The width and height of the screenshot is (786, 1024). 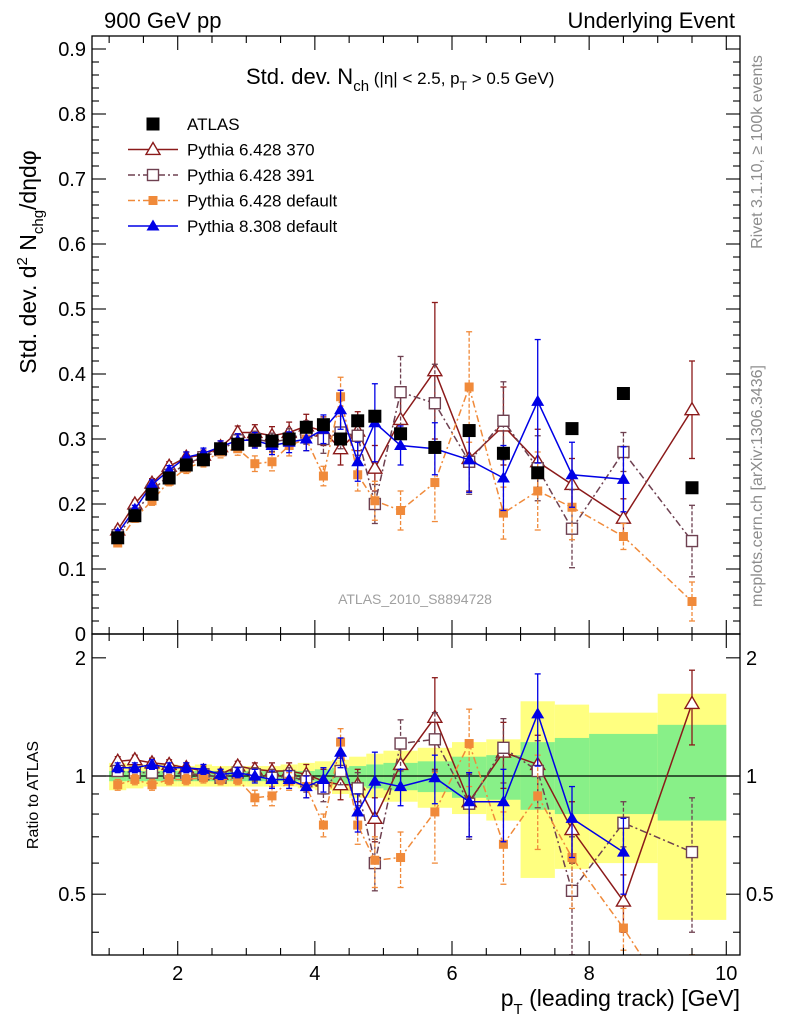 What do you see at coordinates (379, 848) in the screenshot?
I see `ratio-2-line` at bounding box center [379, 848].